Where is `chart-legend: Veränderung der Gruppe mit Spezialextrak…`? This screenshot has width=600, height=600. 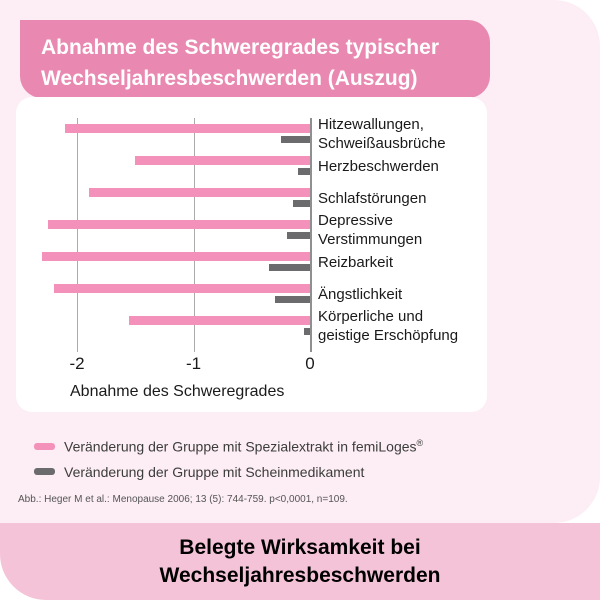 chart-legend: Veränderung der Gruppe mit Spezialextrak… is located at coordinates (294, 459).